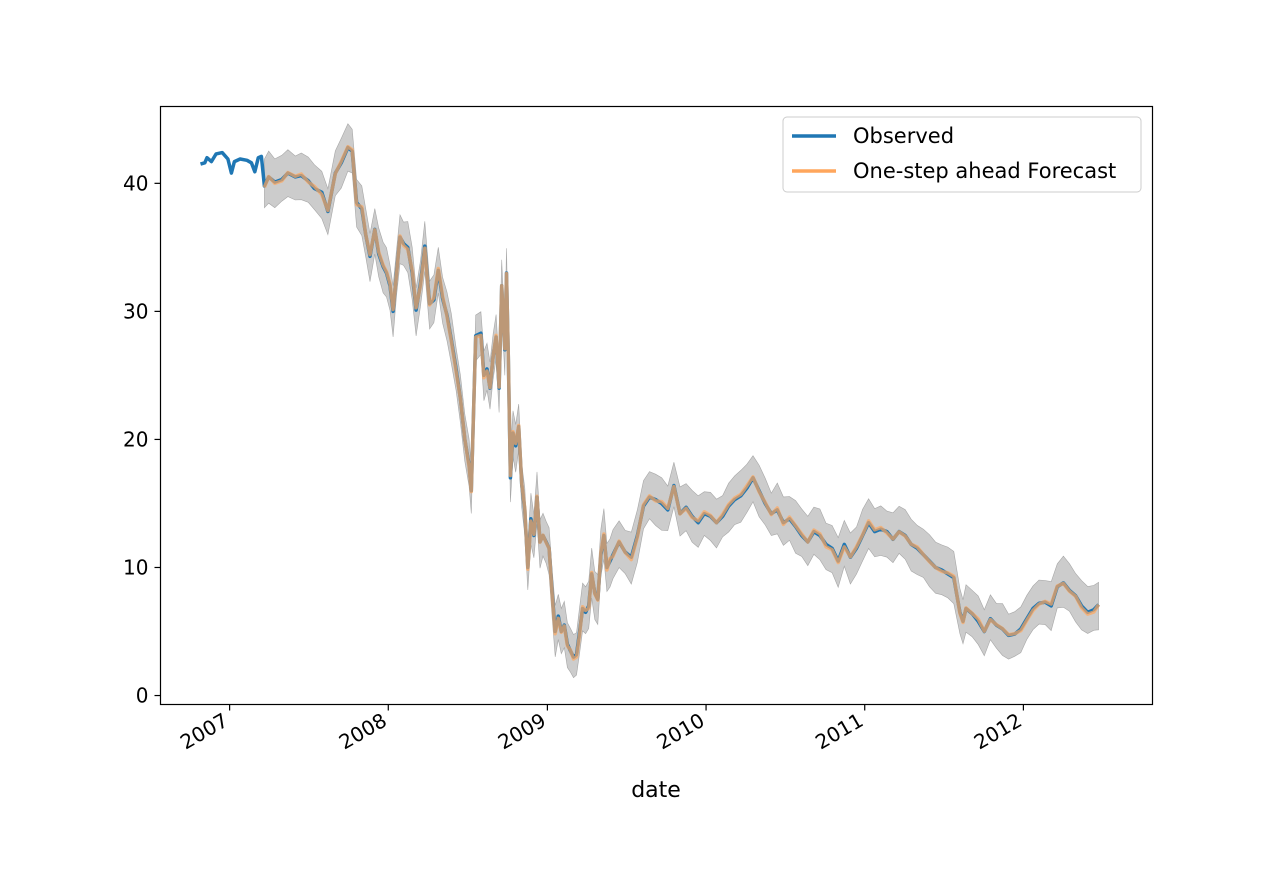  I want to click on x-axis: 2007 2008 2009 2010 2011 2012, so click(601, 729).